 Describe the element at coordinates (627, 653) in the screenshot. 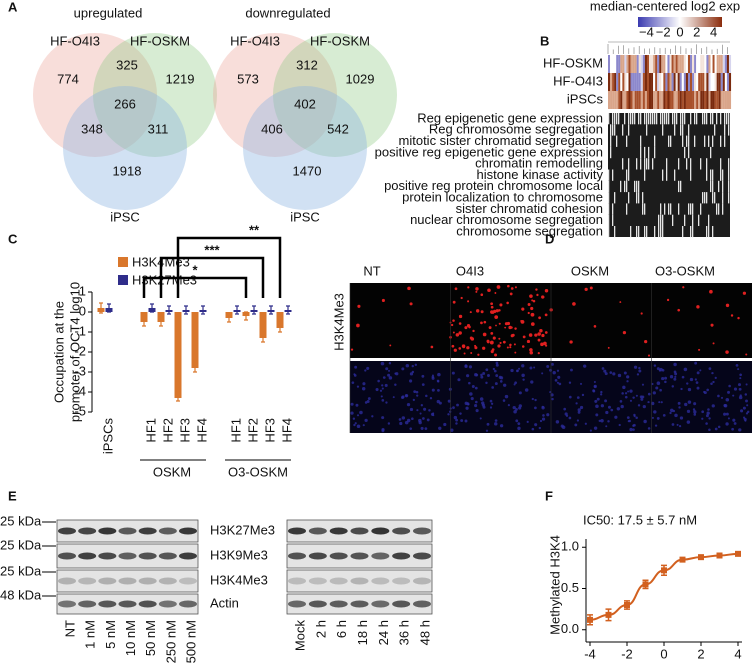

I see `x-tick-label: -2` at that location.